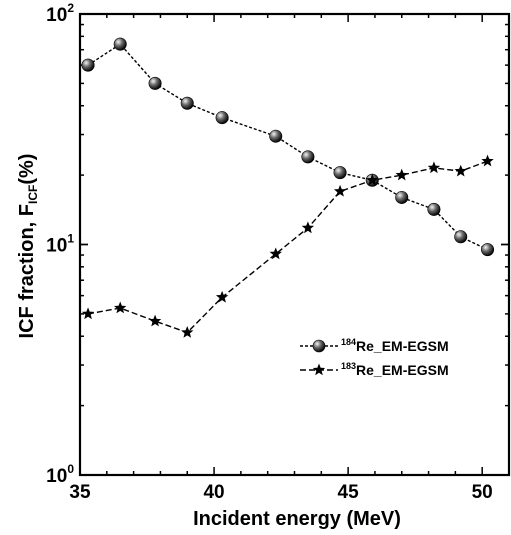 Image resolution: width=511 pixels, height=535 pixels. Describe the element at coordinates (33, 194) in the screenshot. I see `y-axis-title-sub: ICF` at that location.